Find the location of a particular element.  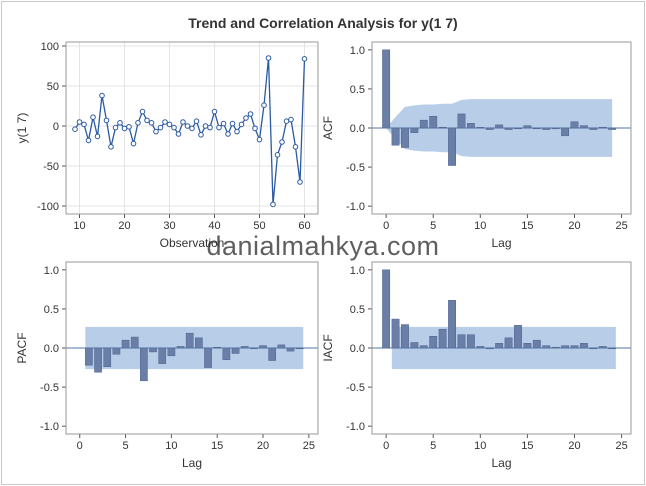

x-axis-label: Lag is located at coordinates (192, 463).